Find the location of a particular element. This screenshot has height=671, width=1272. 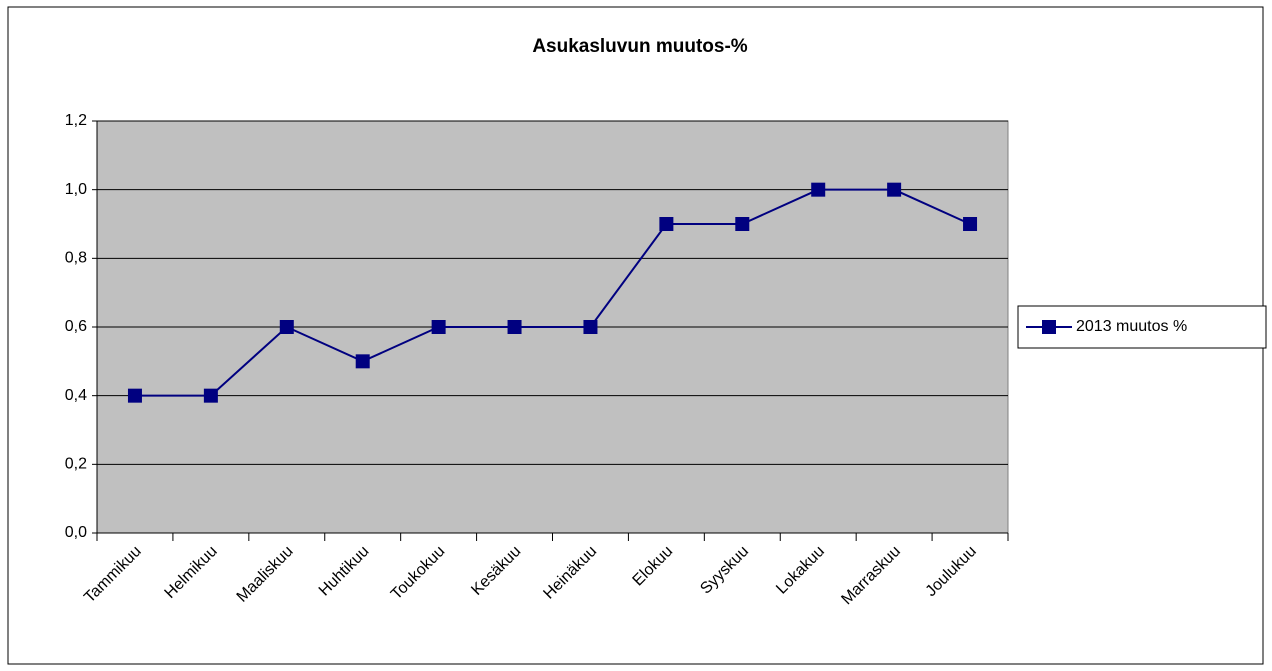

legend-label: 2013 muutos % is located at coordinates (1131, 326).